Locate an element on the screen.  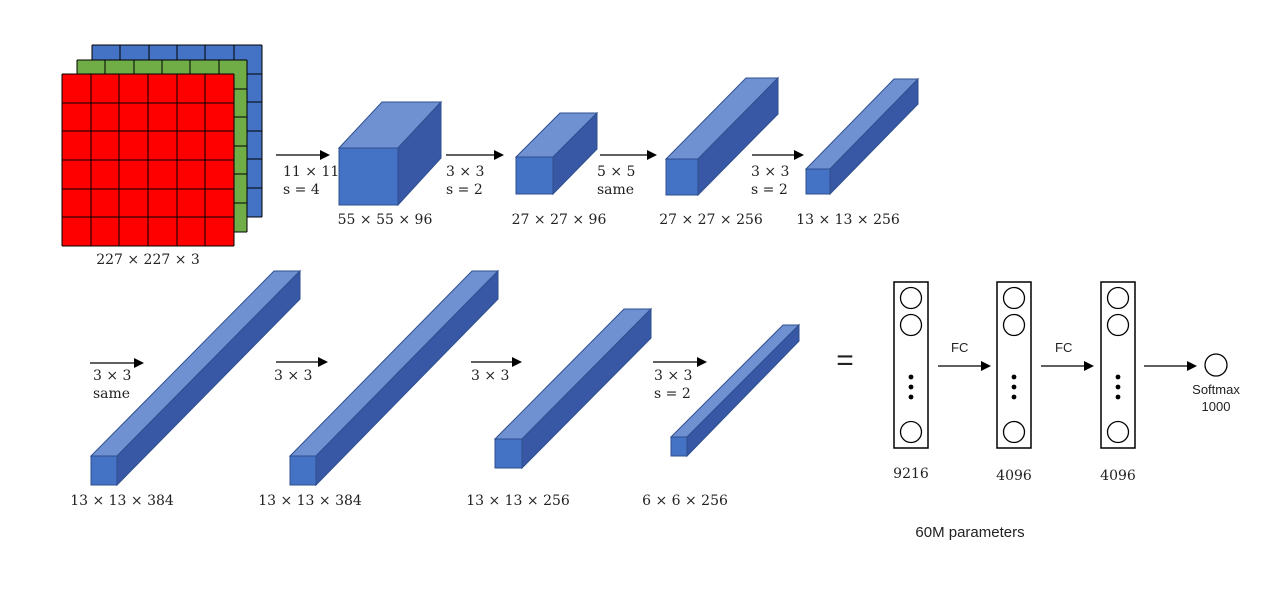
op-conv4: 3 × 3 is located at coordinates (301, 370).